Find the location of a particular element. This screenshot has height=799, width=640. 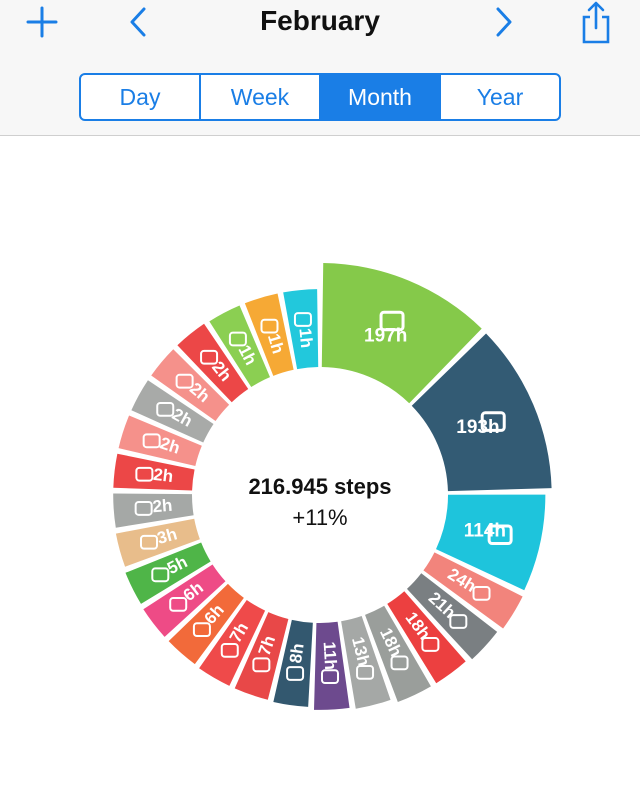

briefcase-icon is located at coordinates (392, 321).